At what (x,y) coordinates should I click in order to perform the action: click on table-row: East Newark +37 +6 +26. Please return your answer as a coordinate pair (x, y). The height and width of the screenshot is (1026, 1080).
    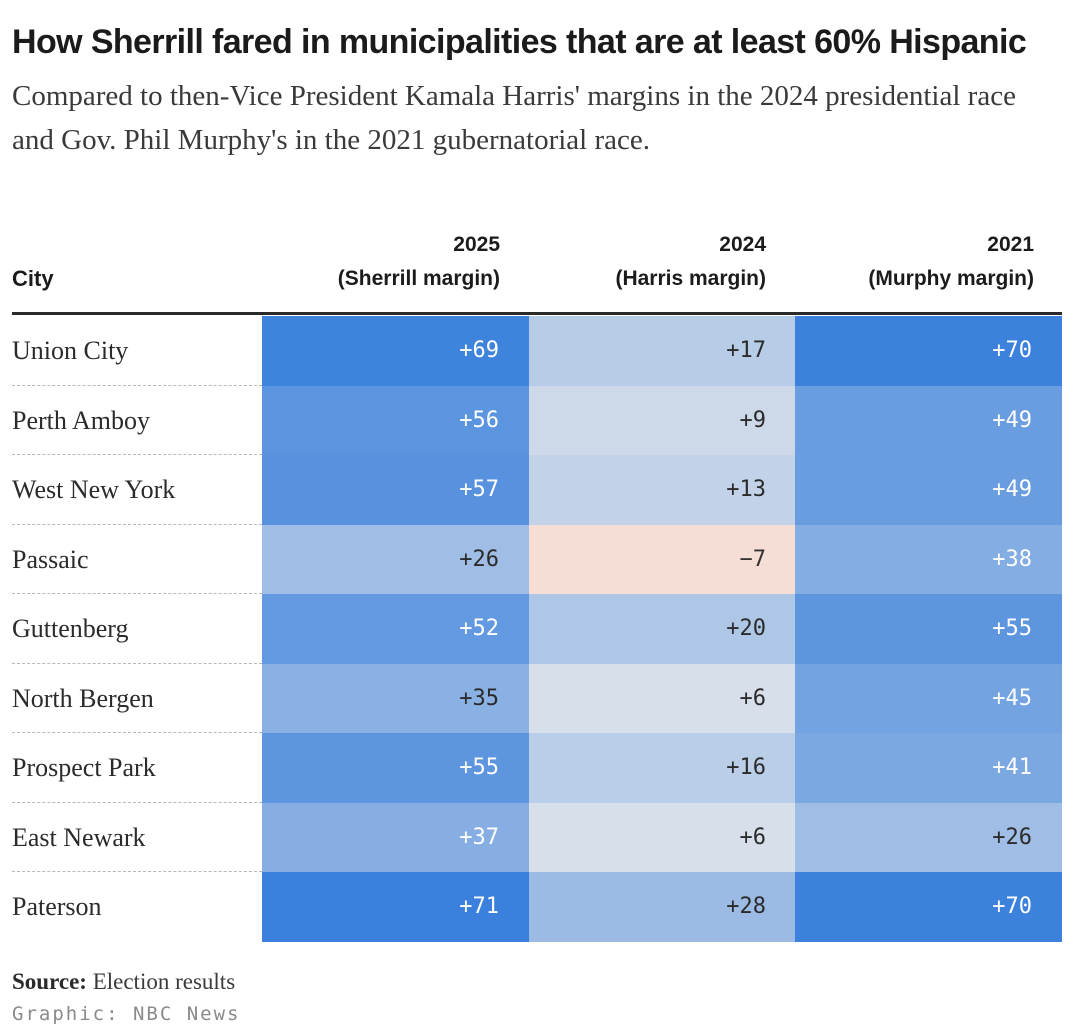
    Looking at the image, I should click on (537, 837).